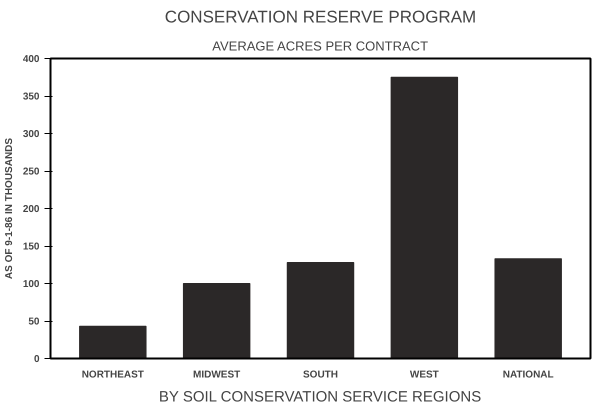  Describe the element at coordinates (424, 375) in the screenshot. I see `x-tick-label: WEST` at that location.